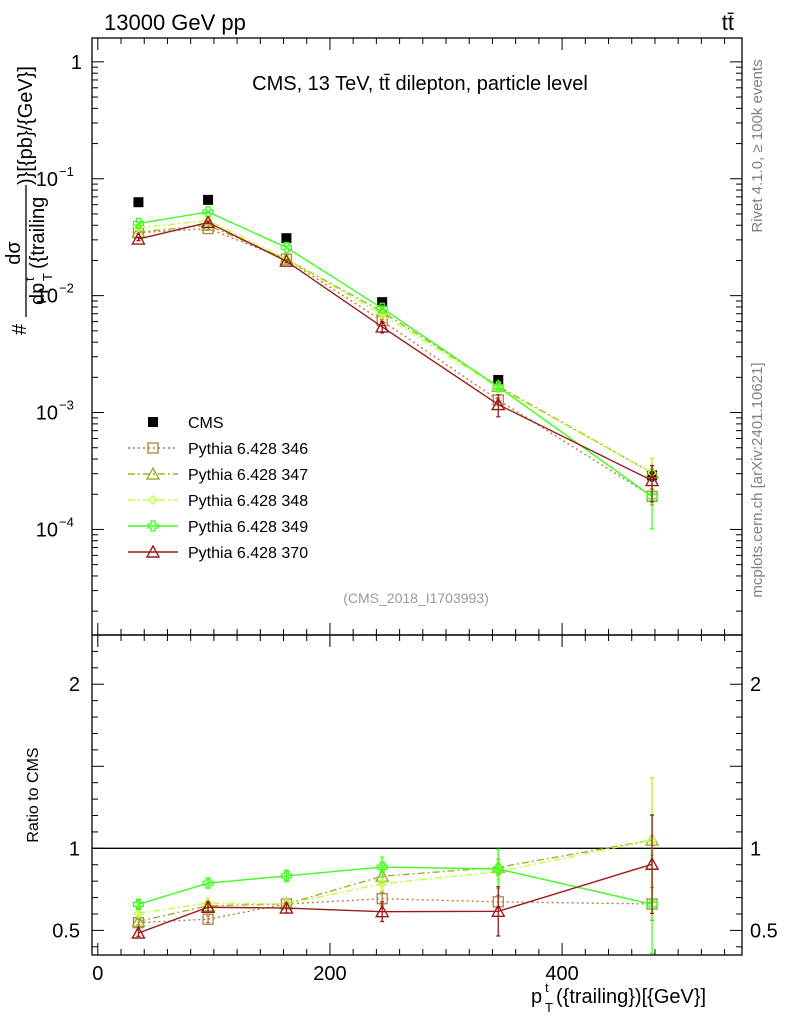 This screenshot has height=1024, width=786. I want to click on x-label-sub-t: T, so click(549, 1007).